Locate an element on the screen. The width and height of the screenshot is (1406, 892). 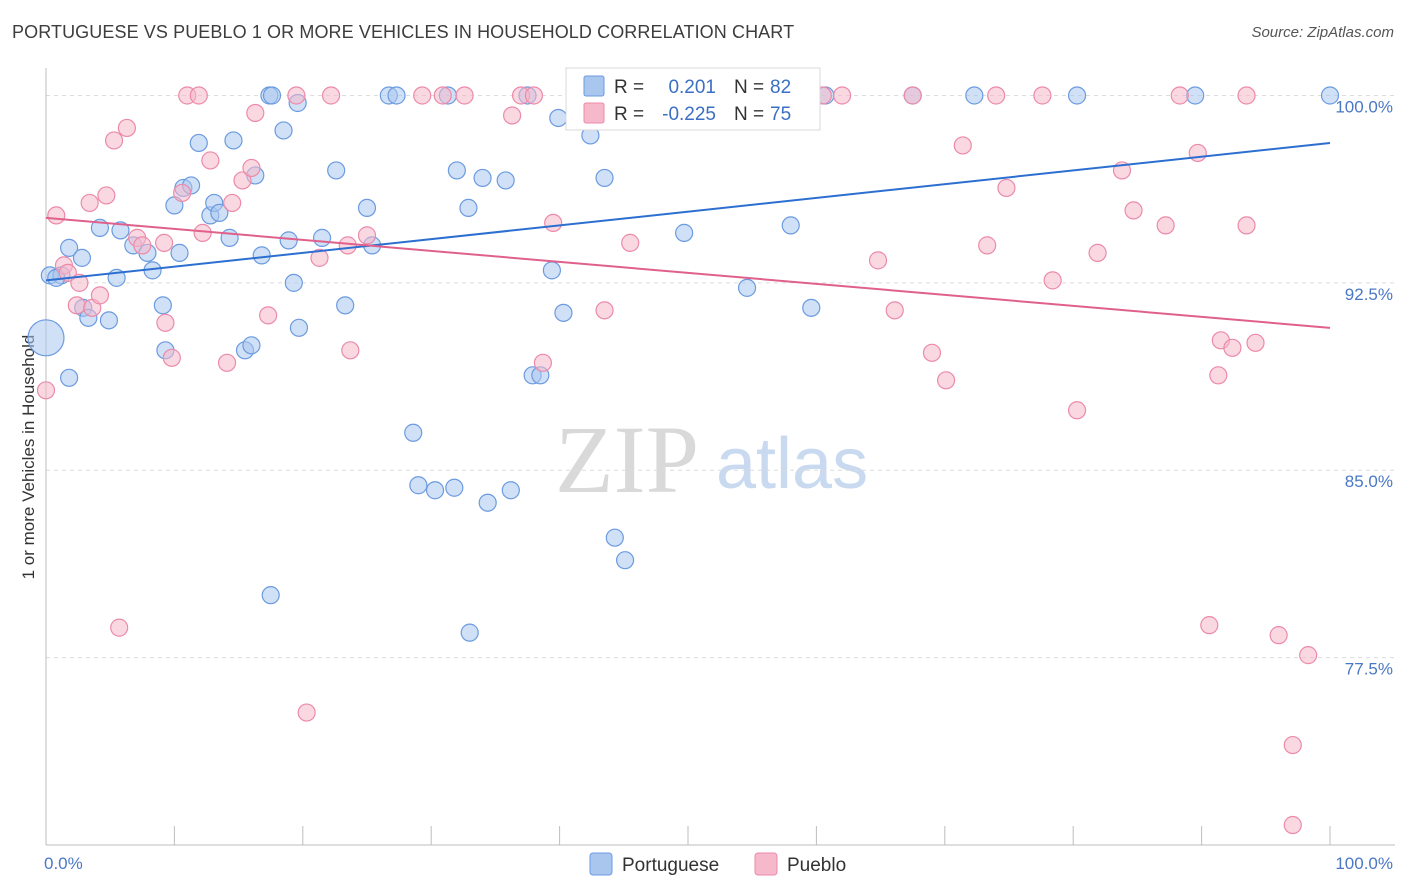
legend-n-label-portuguese: N = is located at coordinates (749, 87).